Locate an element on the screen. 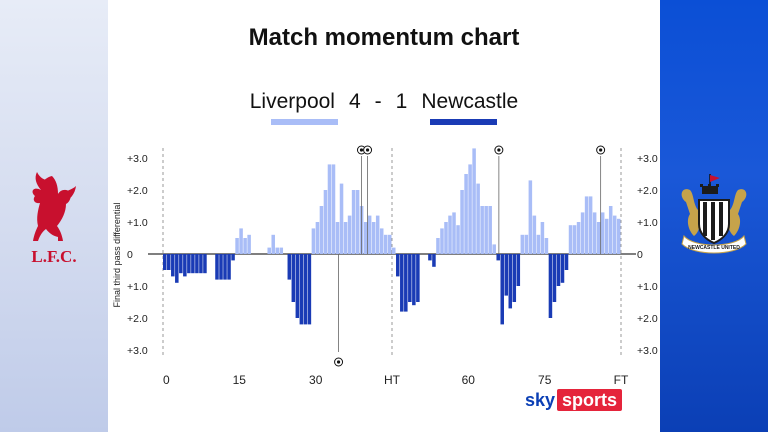  home-legend-swatch is located at coordinates (304, 122).